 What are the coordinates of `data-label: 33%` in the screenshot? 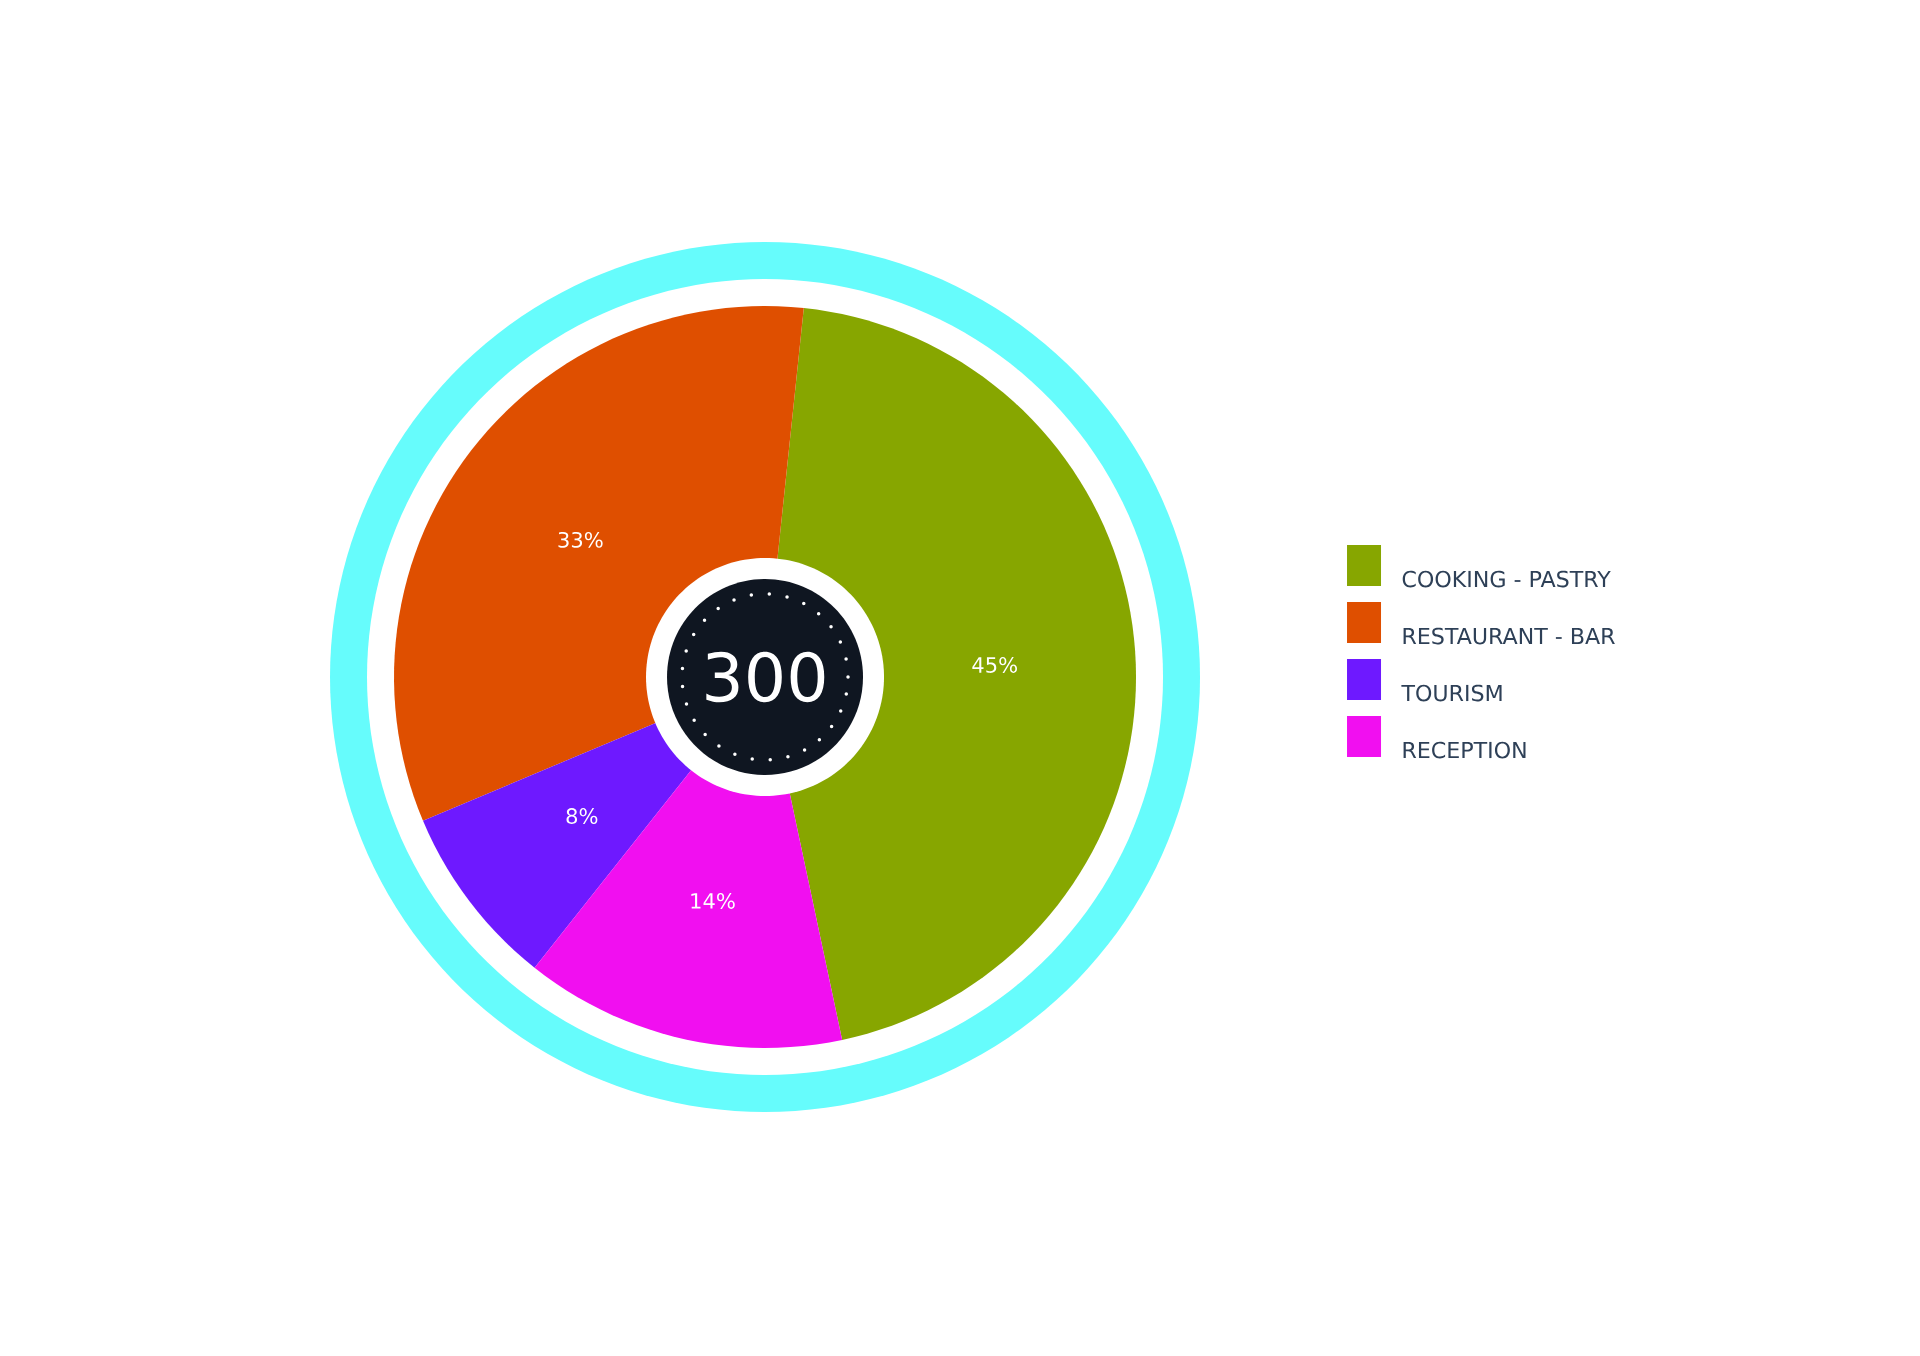 It's located at (580, 539).